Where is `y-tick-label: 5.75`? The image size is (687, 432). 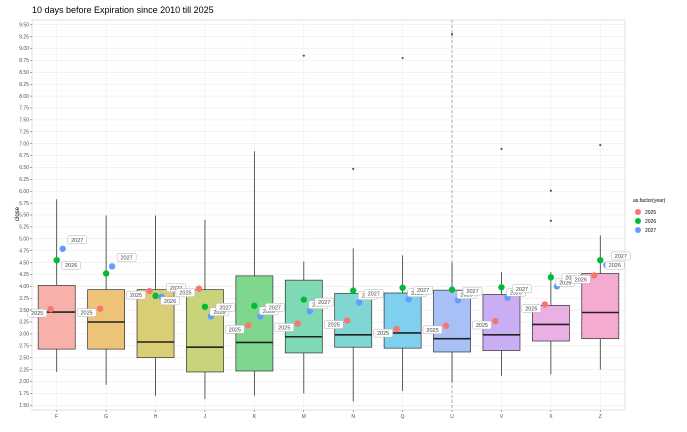
y-tick-label: 5.75 is located at coordinates (24, 204).